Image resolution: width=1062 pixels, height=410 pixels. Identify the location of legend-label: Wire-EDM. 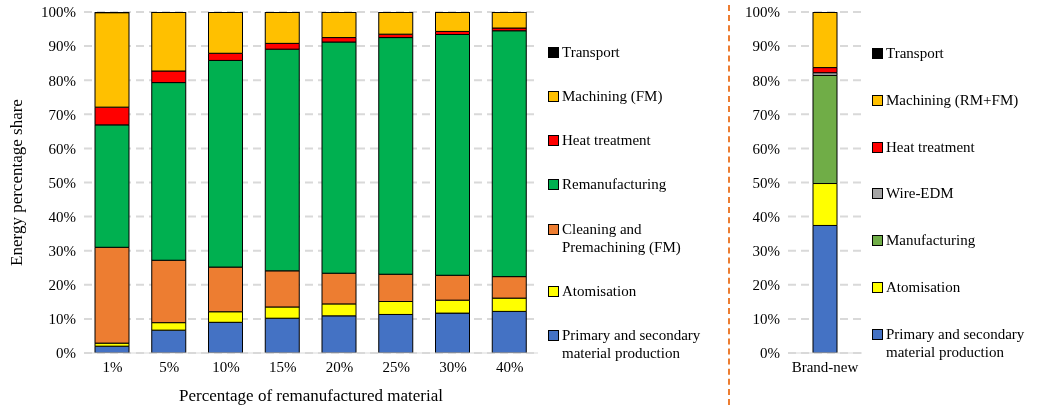
(920, 193).